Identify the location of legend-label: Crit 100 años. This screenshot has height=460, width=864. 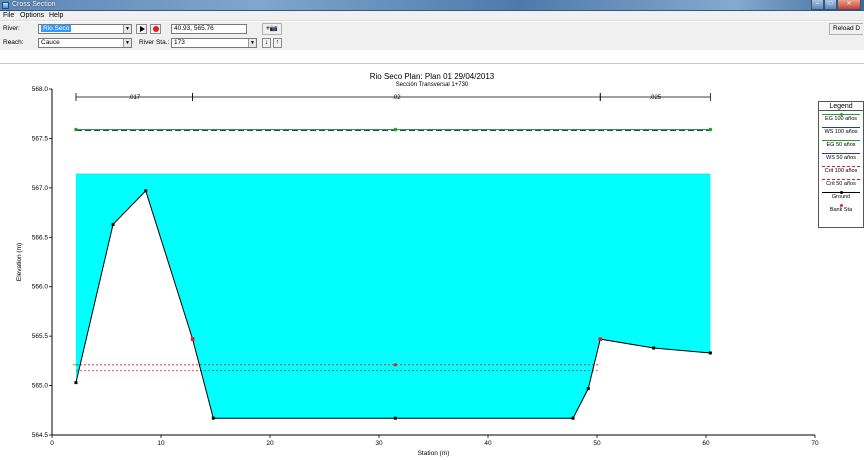
(841, 171).